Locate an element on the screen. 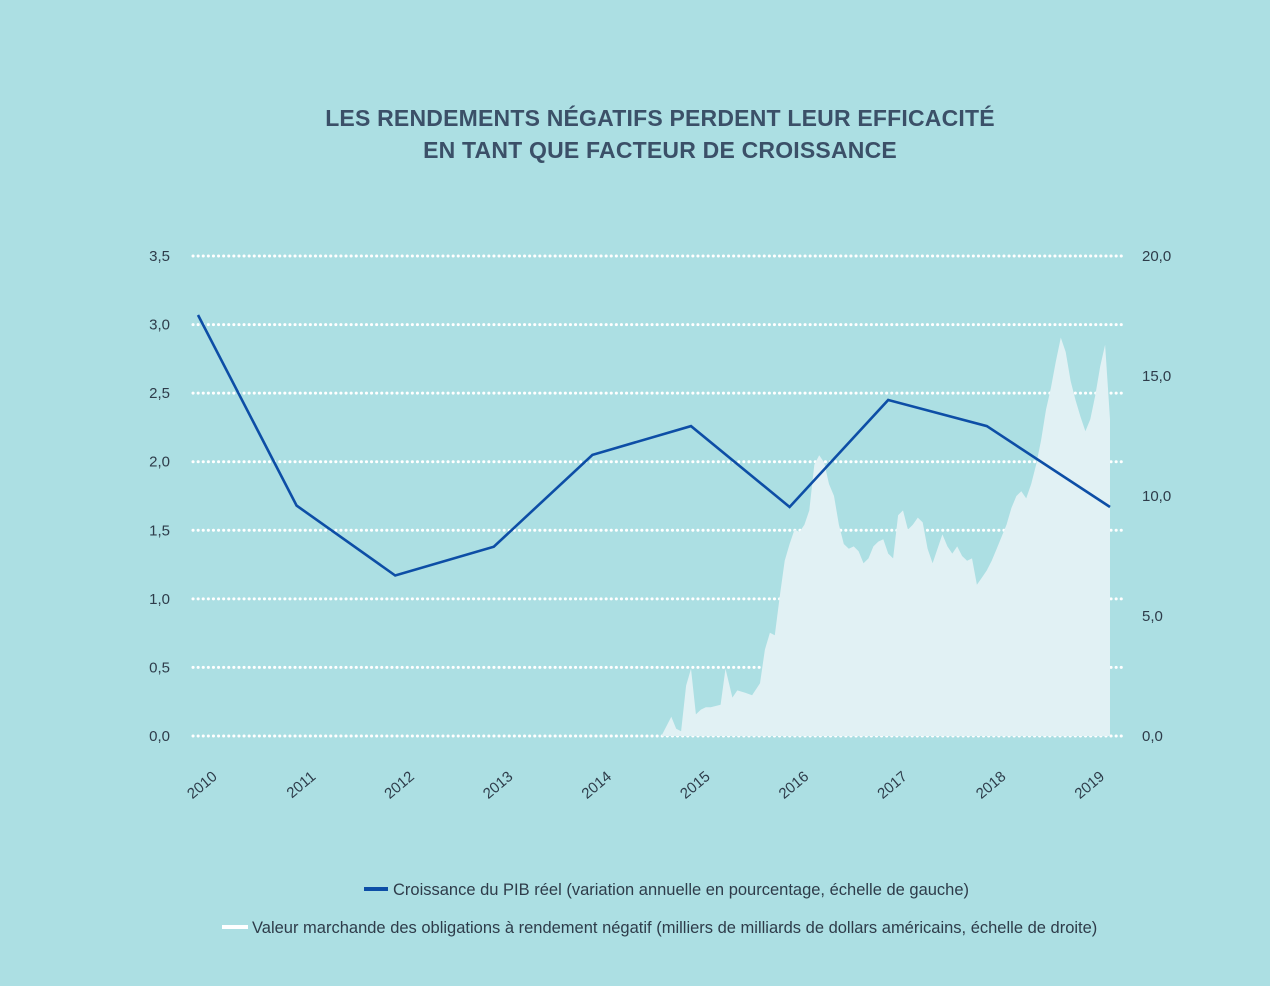 The height and width of the screenshot is (986, 1270). x-tick-label: 2011 is located at coordinates (302, 785).